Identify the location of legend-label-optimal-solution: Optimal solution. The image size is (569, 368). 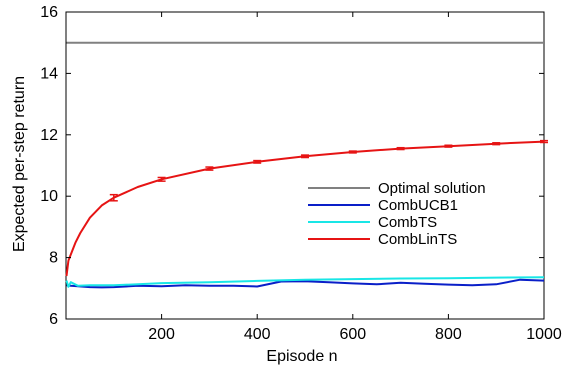
(432, 188).